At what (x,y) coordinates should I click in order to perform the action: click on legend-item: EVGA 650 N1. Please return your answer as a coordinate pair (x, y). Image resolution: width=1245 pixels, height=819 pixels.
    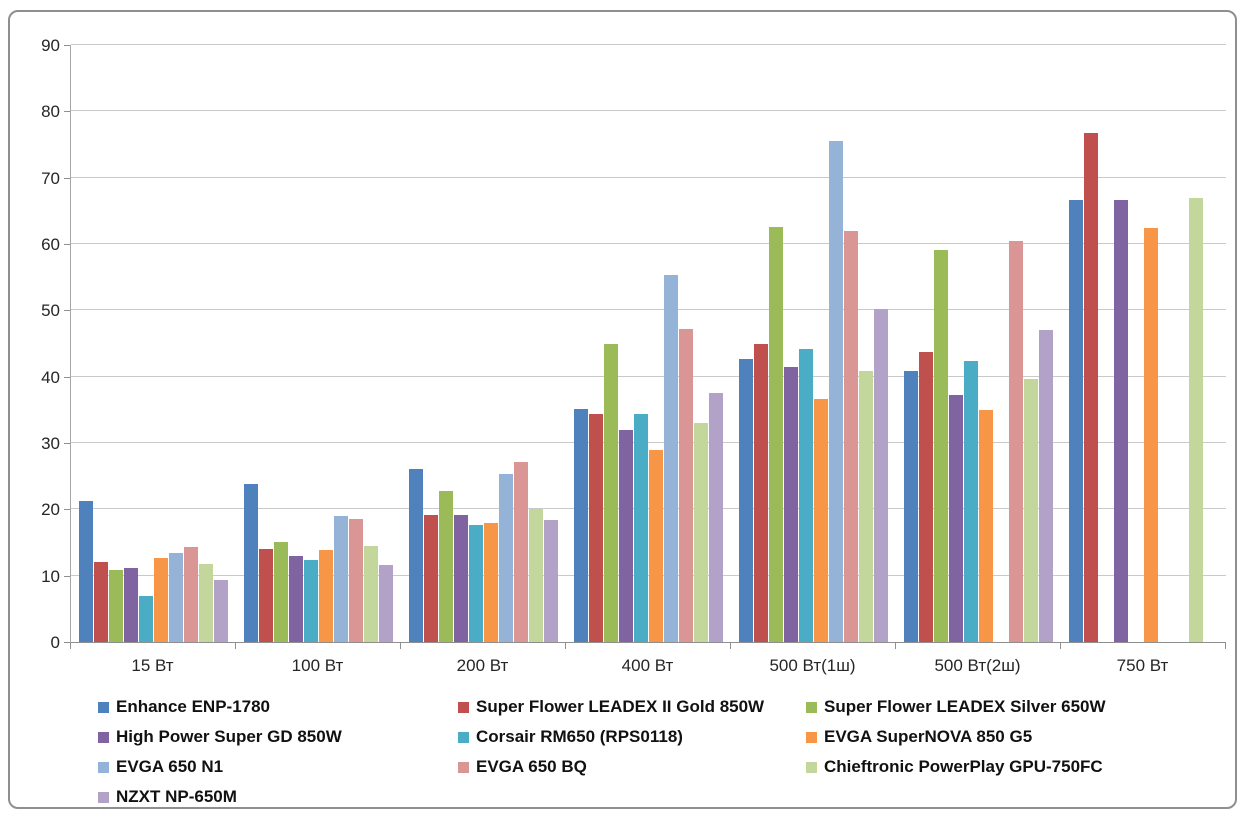
    Looking at the image, I should click on (278, 767).